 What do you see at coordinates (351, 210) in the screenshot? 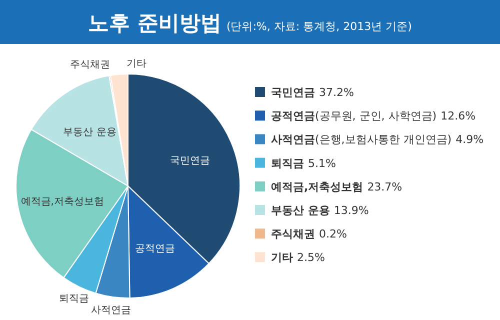
I see `data-label: 13.9%` at bounding box center [351, 210].